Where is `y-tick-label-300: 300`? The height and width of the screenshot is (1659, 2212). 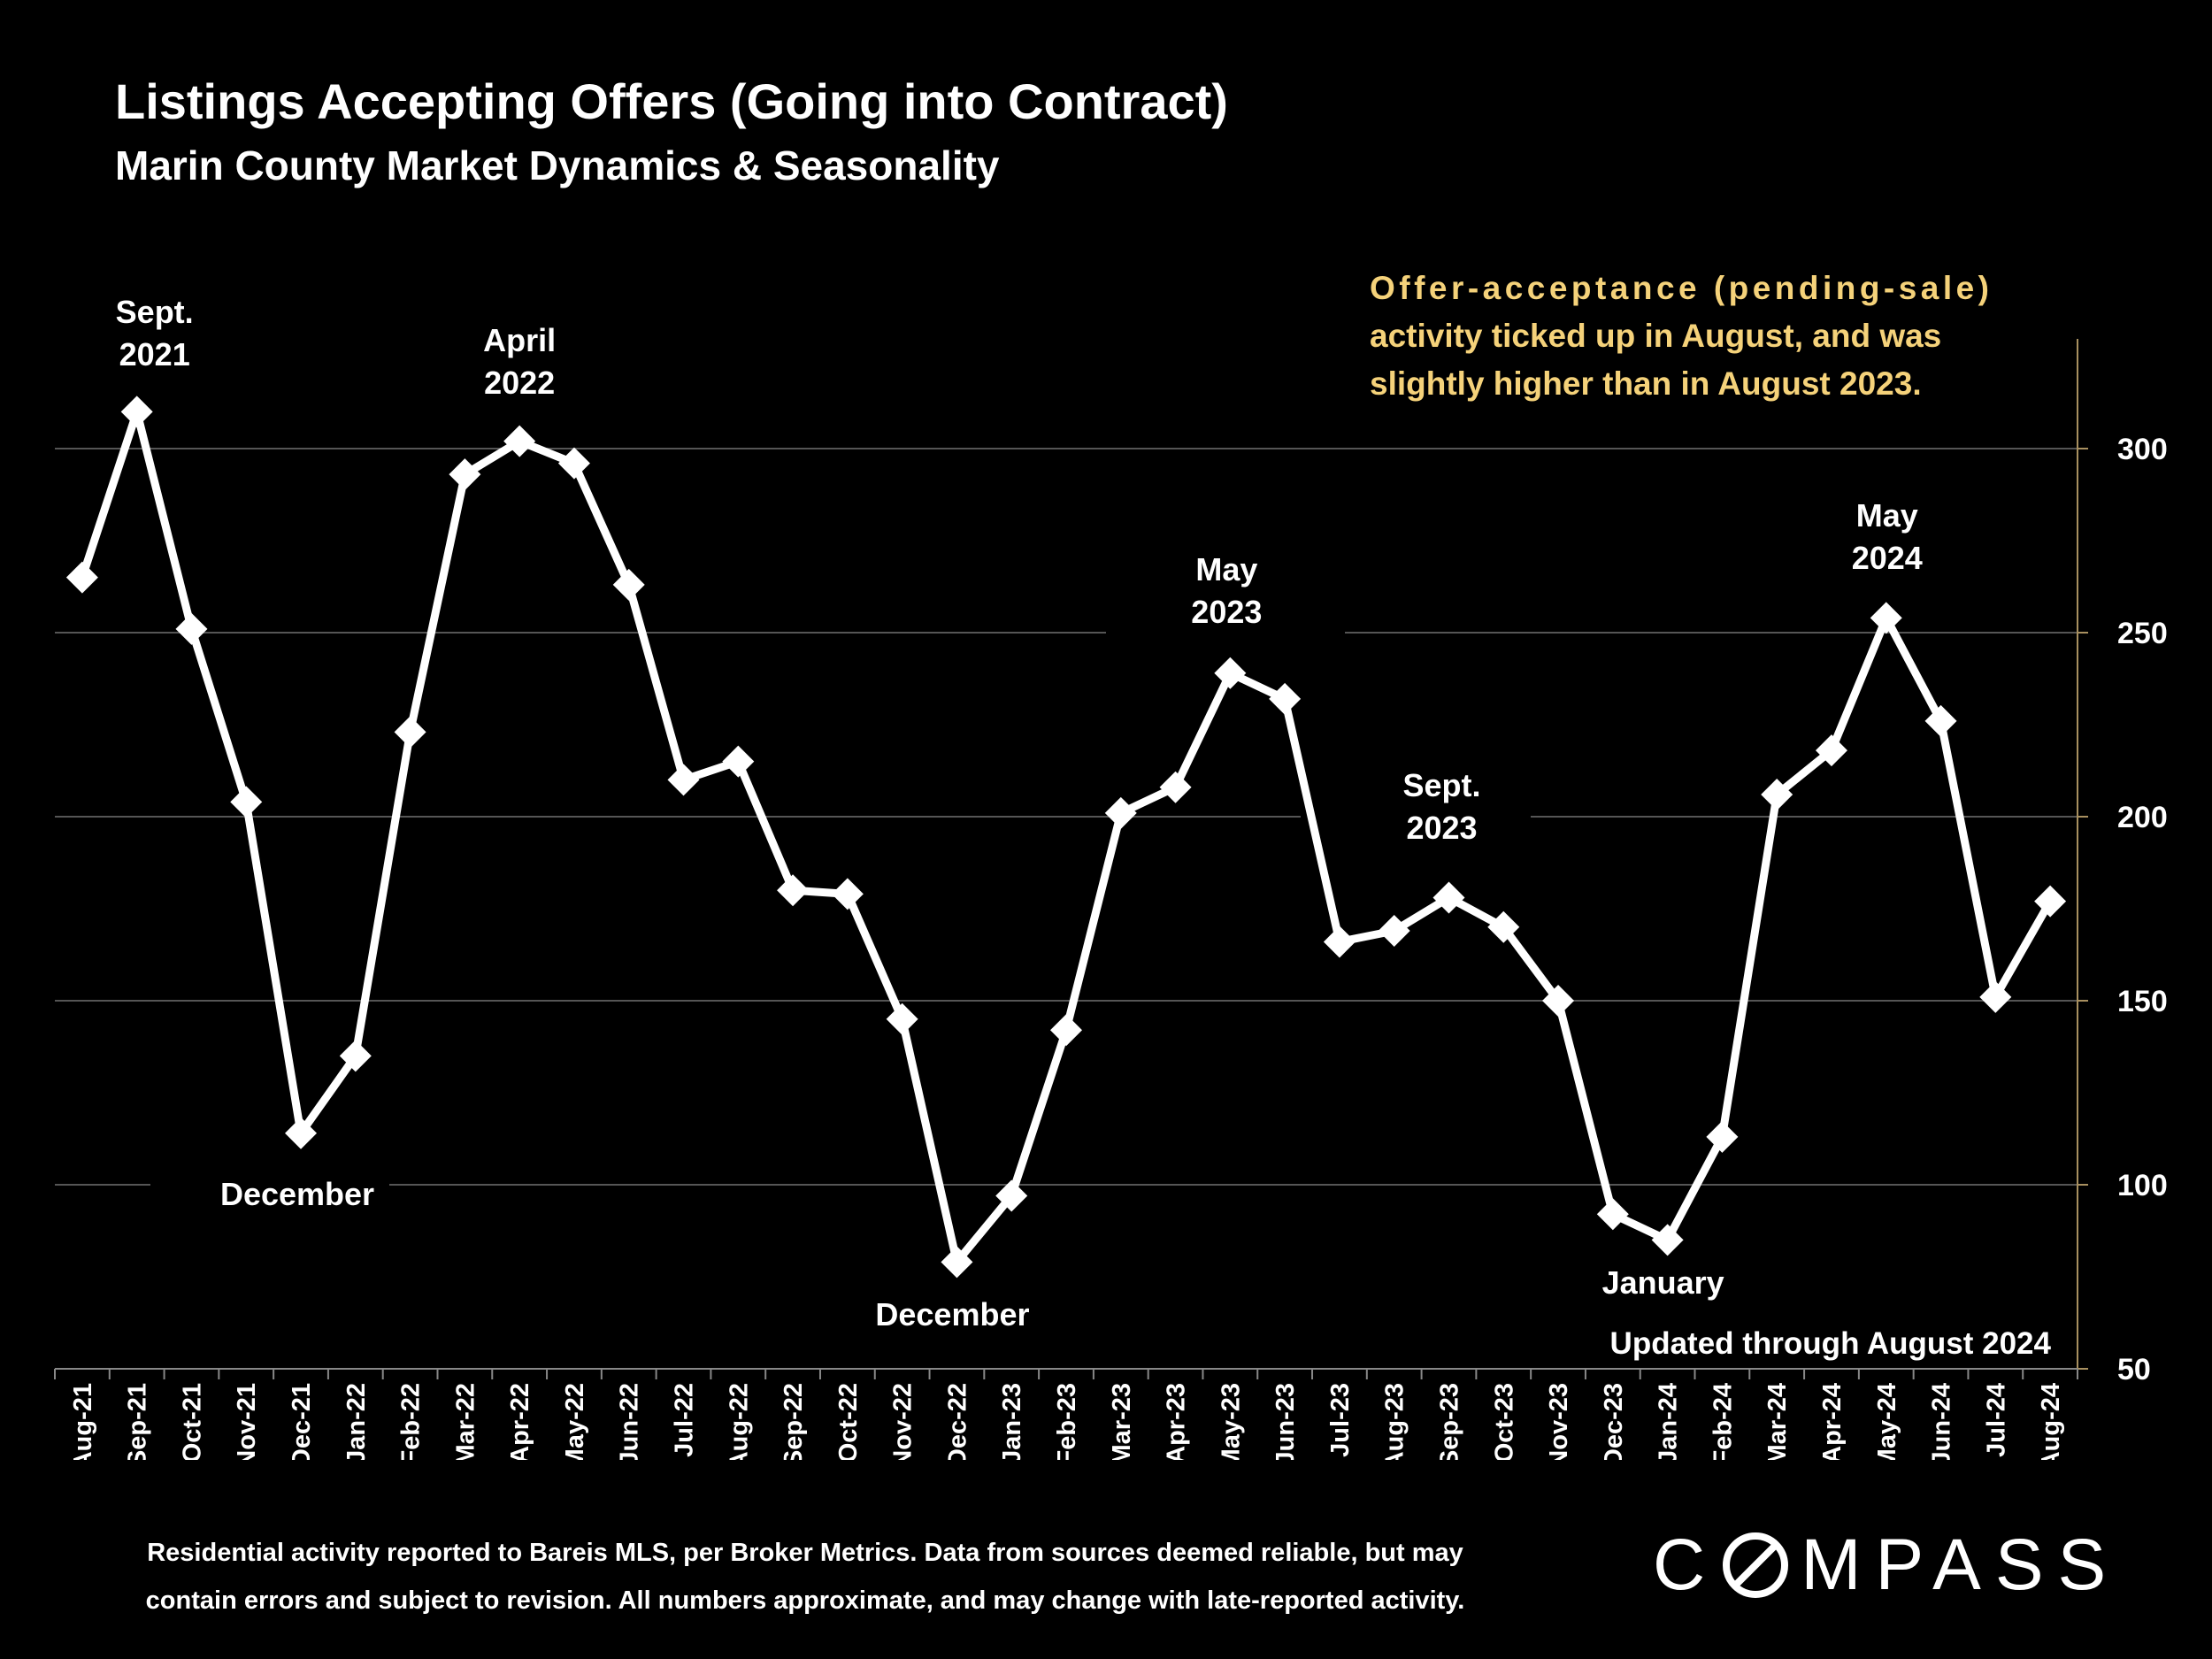
y-tick-label-300: 300 is located at coordinates (2142, 450).